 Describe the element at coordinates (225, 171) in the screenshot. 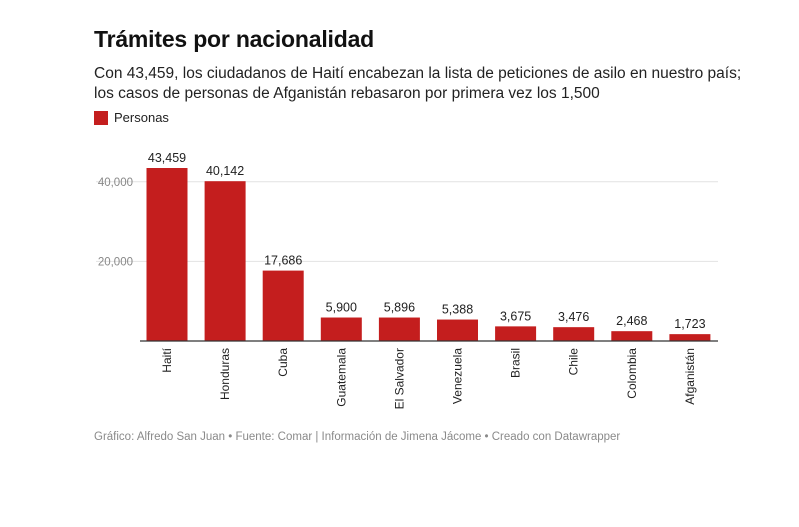

I see `bar-value-label: 40,142` at that location.